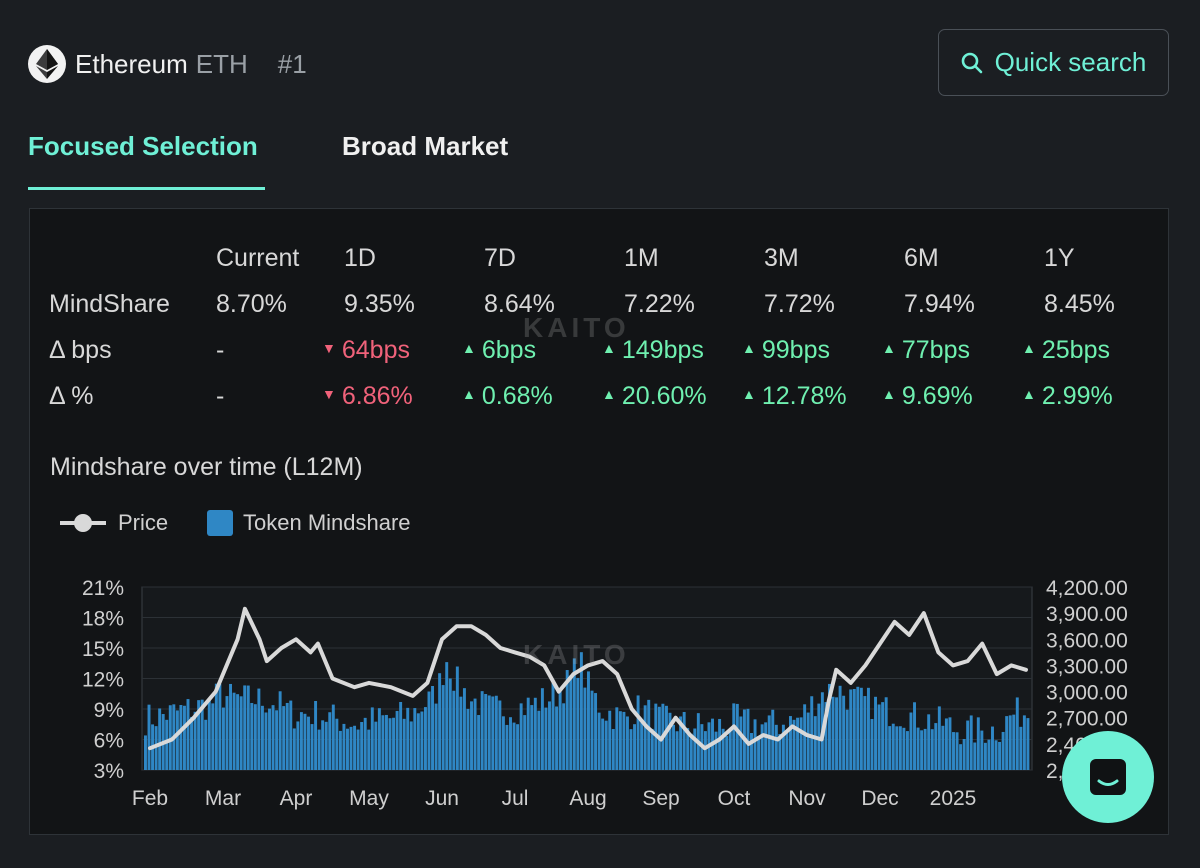 The height and width of the screenshot is (868, 1200). Describe the element at coordinates (659, 304) in the screenshot. I see `stat-value: 7.22%` at that location.